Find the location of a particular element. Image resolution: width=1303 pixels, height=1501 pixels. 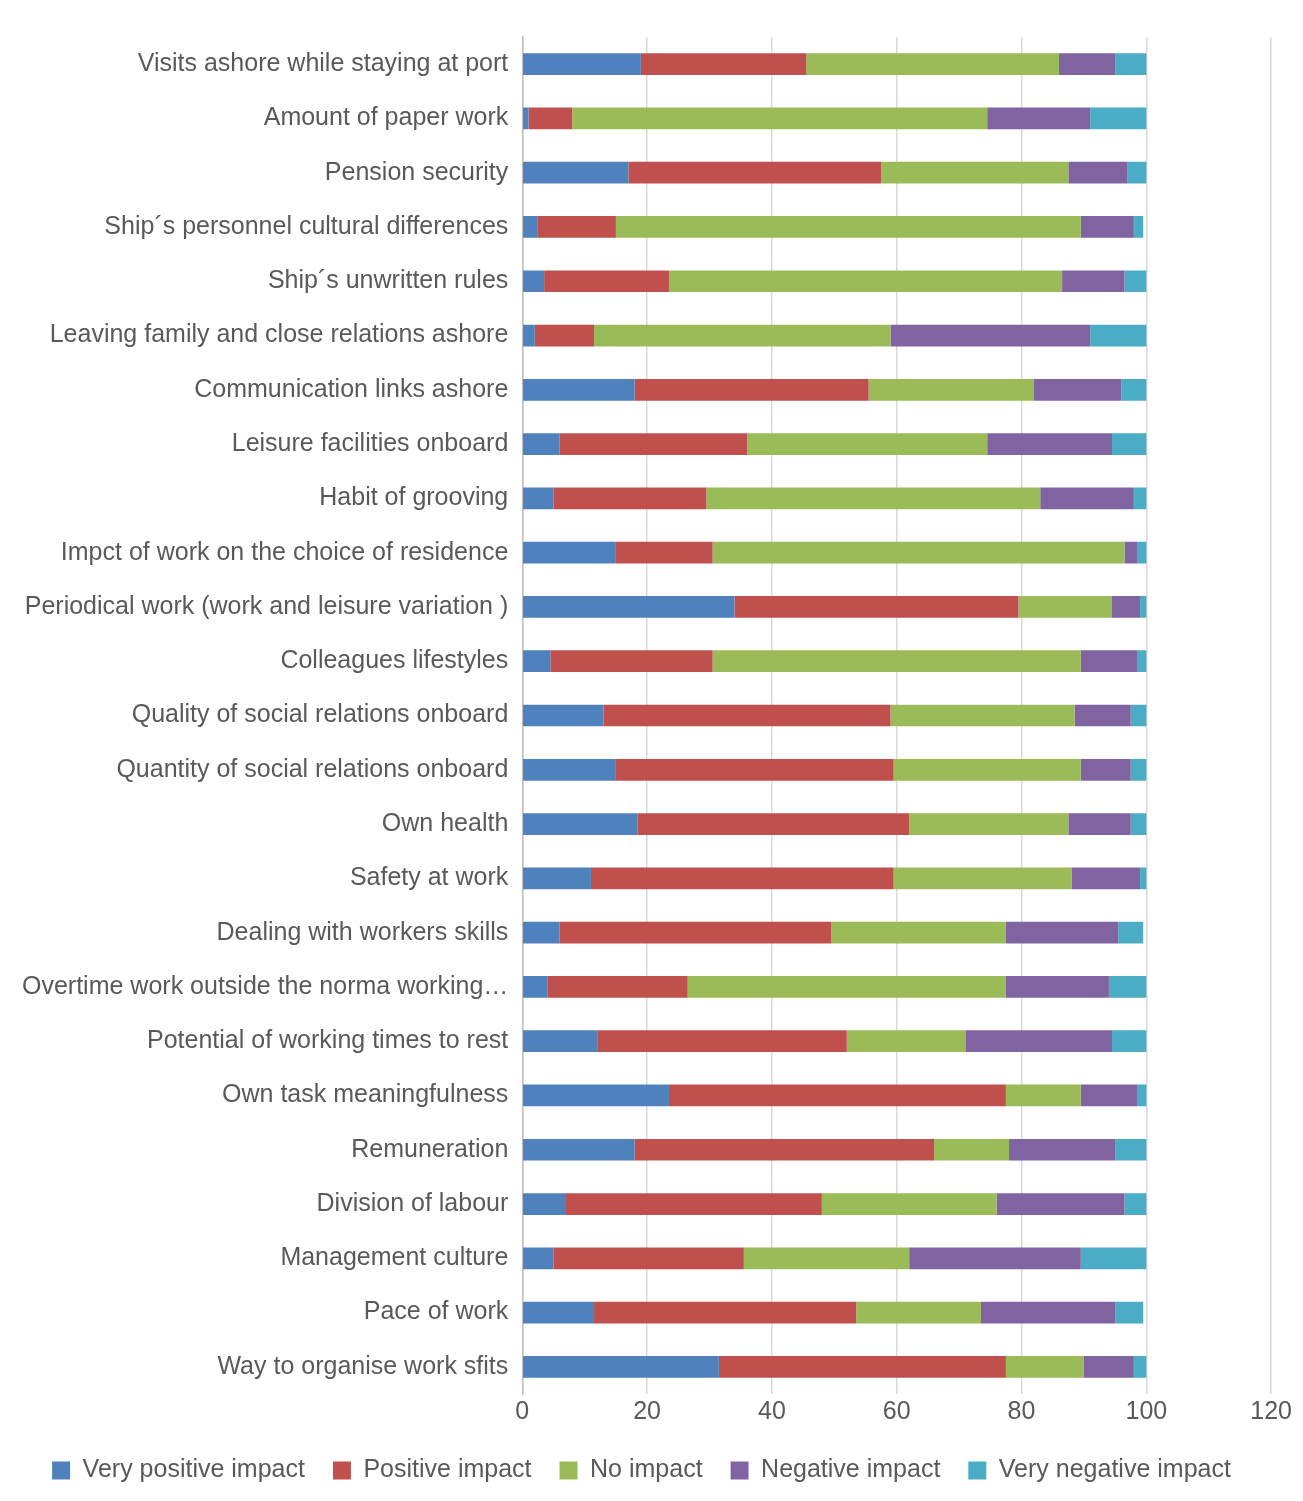

y-tick-label: Communication links ashore is located at coordinates (351, 387).